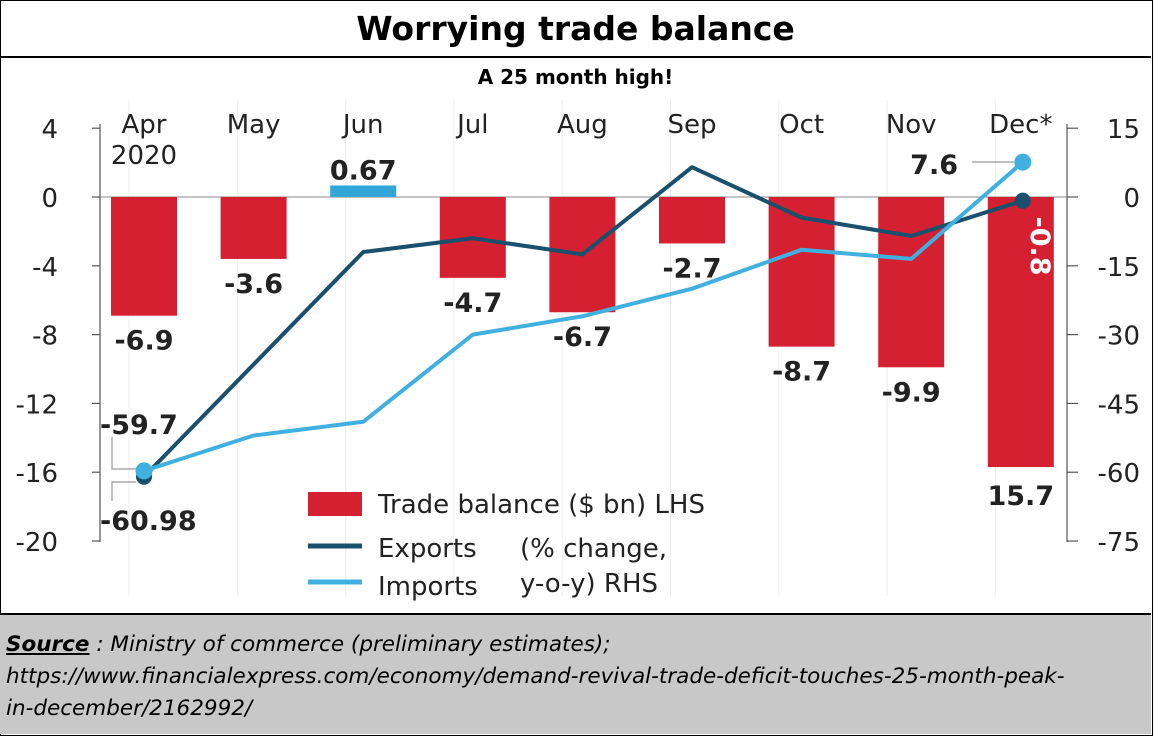  Describe the element at coordinates (144, 471) in the screenshot. I see `imports-start-marker` at that location.